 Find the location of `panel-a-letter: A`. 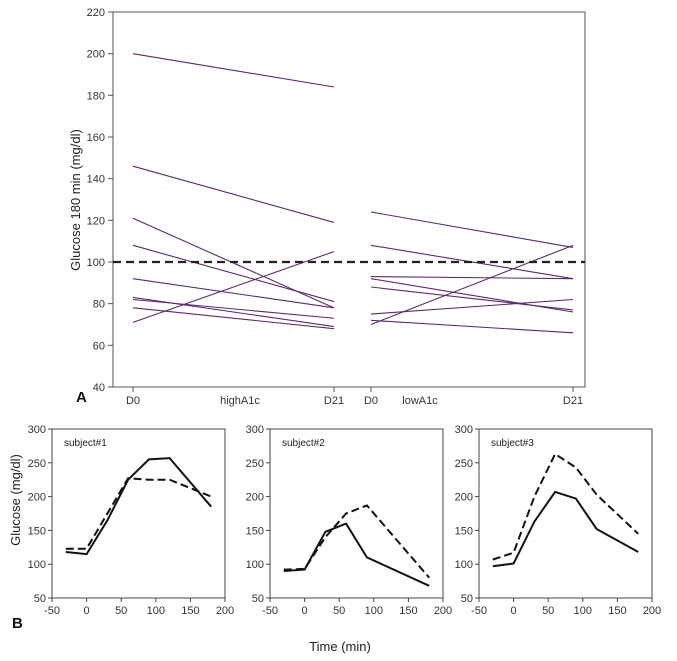

panel-a-letter: A is located at coordinates (81, 397).